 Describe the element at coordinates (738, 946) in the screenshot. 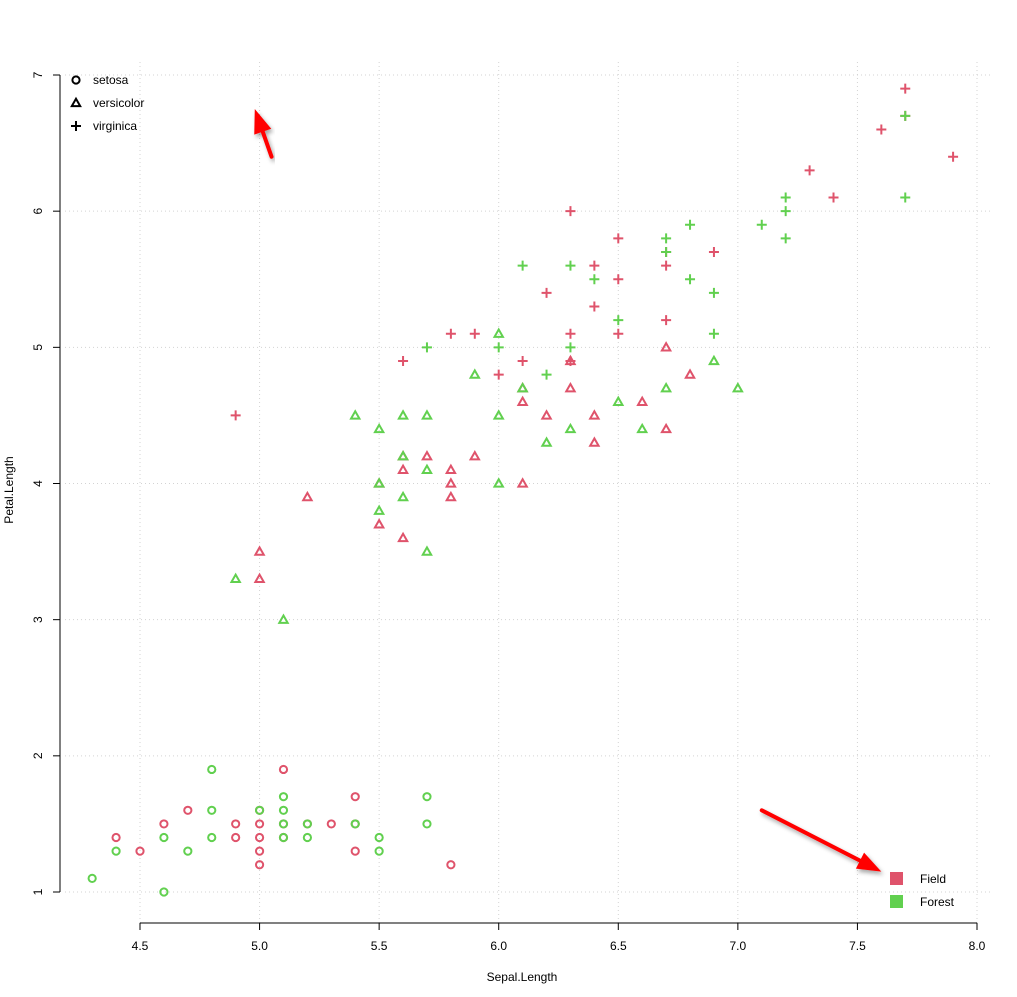

I see `x-tick-label: 7.0` at that location.